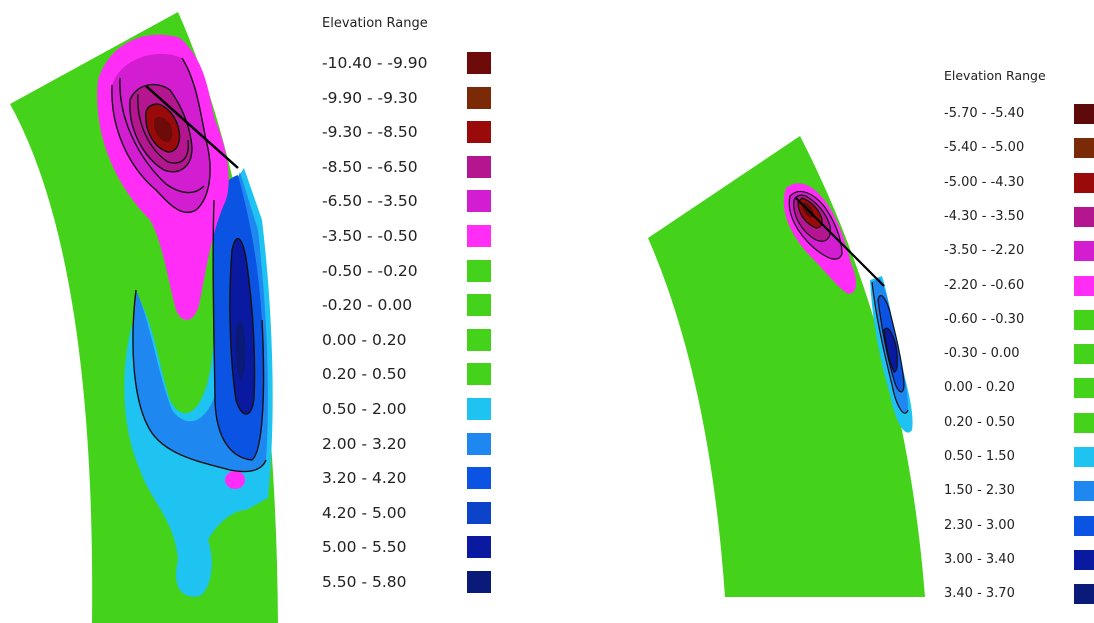 The height and width of the screenshot is (623, 1094). What do you see at coordinates (979, 491) in the screenshot?
I see `legend-label: 1.50 - 2.30` at bounding box center [979, 491].